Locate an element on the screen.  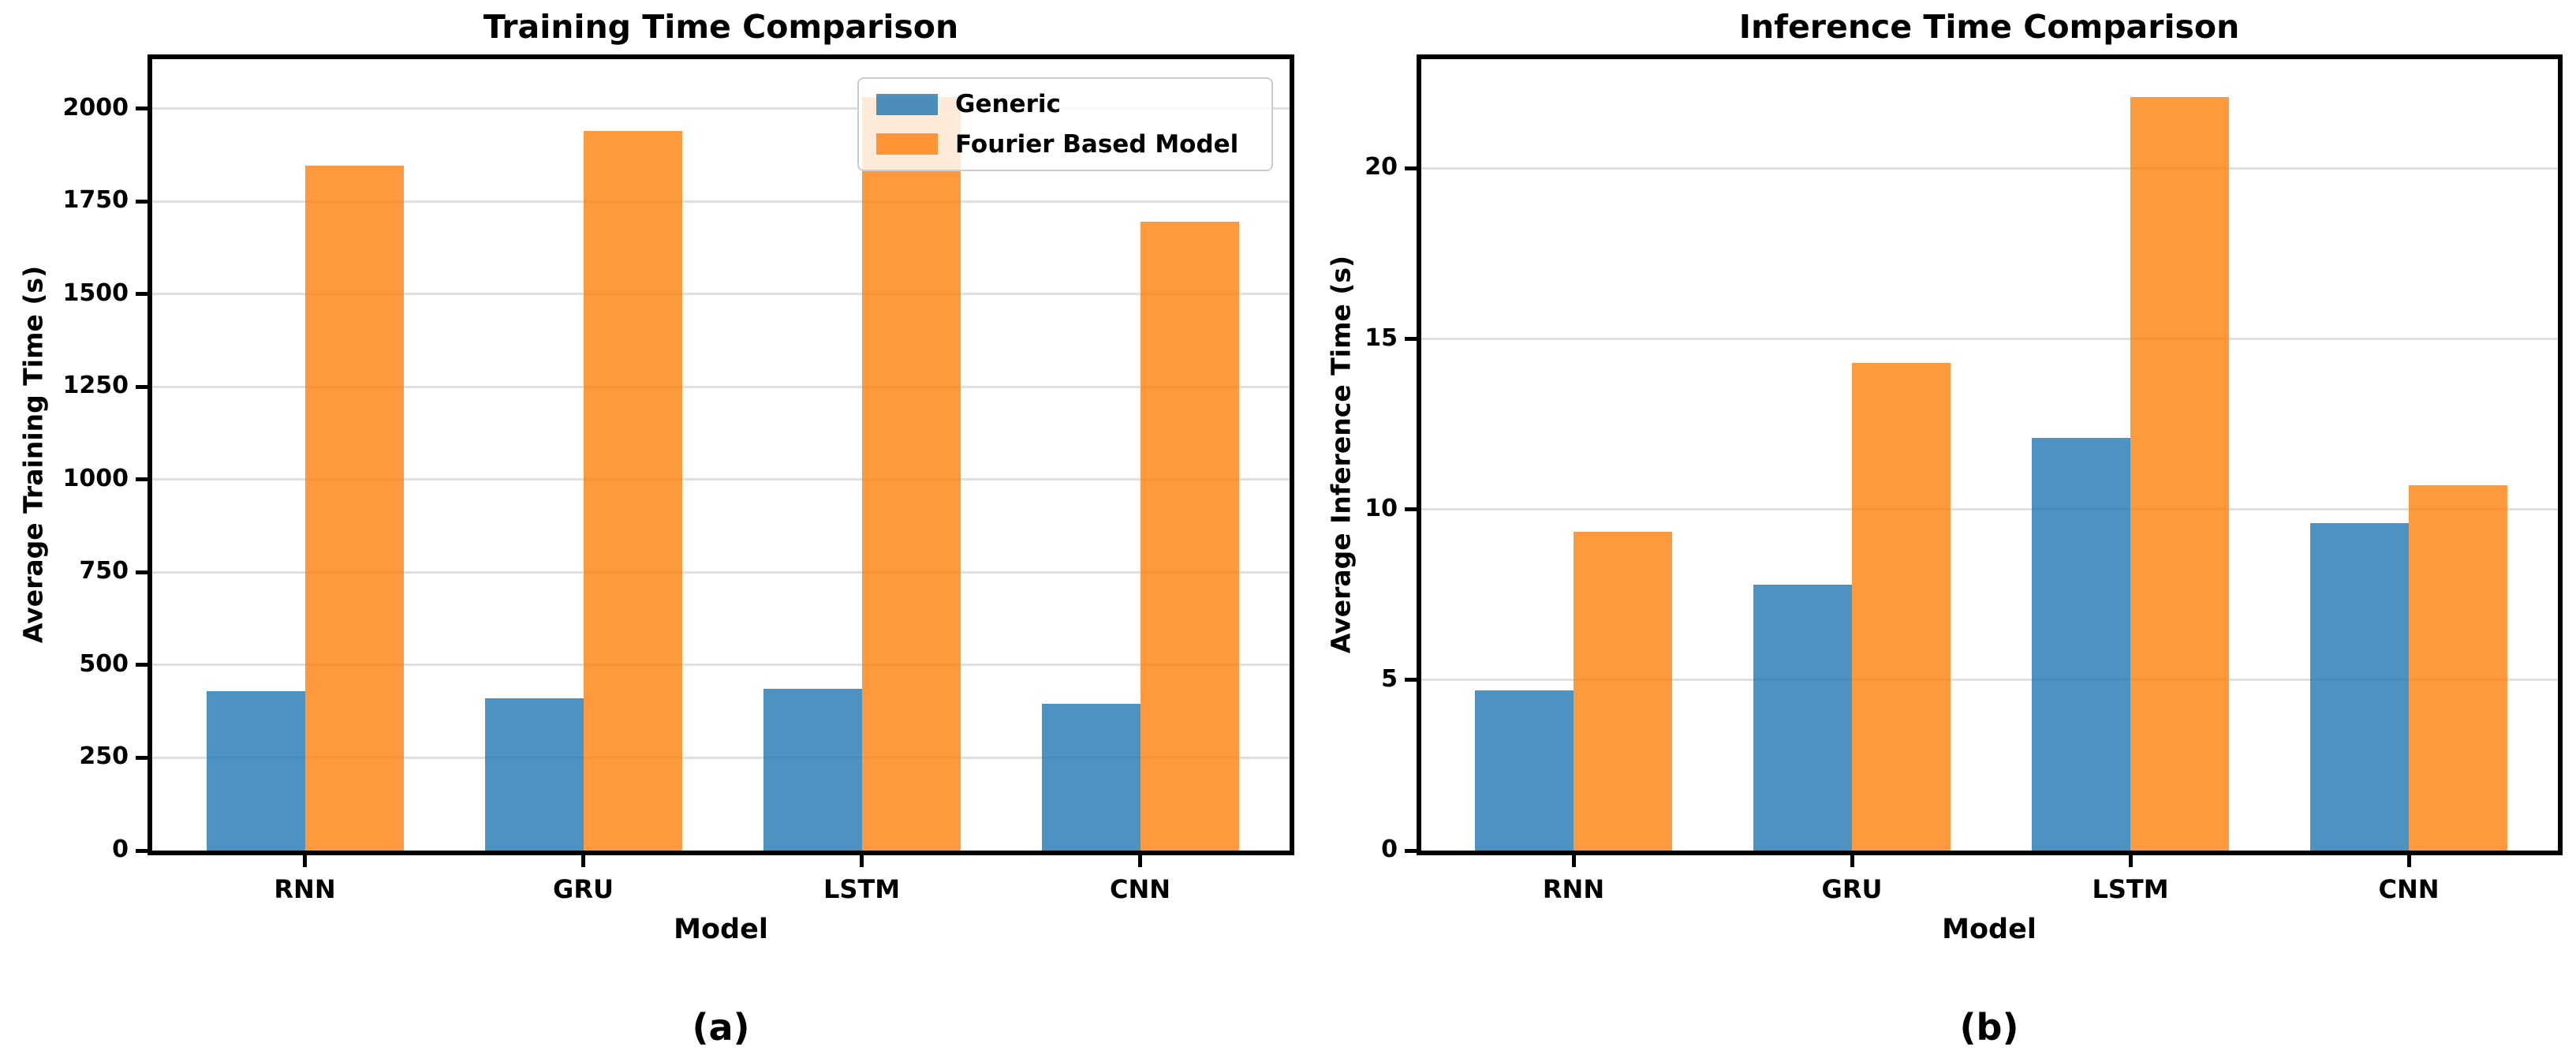
gridline-y15 is located at coordinates (1989, 339).